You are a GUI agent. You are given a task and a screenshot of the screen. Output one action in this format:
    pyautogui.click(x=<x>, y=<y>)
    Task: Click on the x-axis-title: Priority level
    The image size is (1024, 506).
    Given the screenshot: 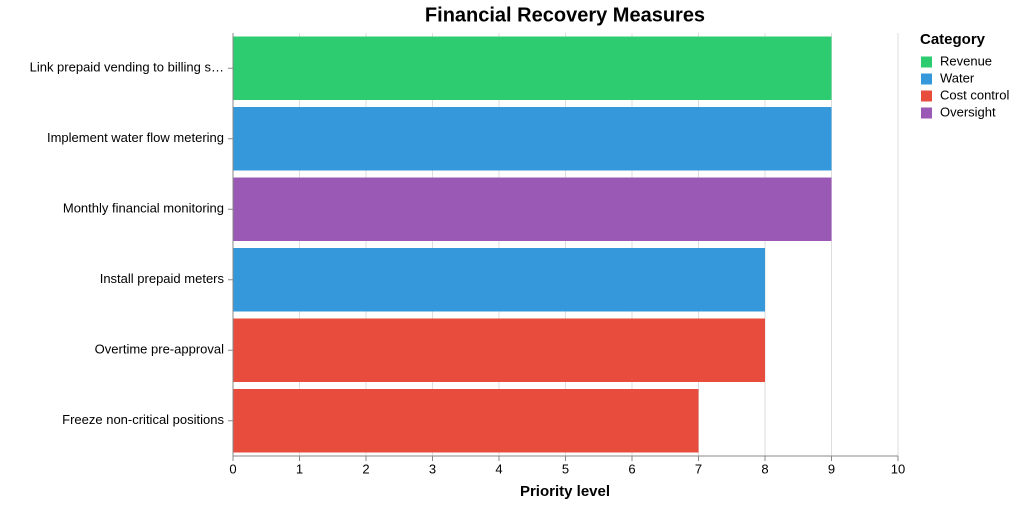 What is the action you would take?
    pyautogui.click(x=565, y=491)
    